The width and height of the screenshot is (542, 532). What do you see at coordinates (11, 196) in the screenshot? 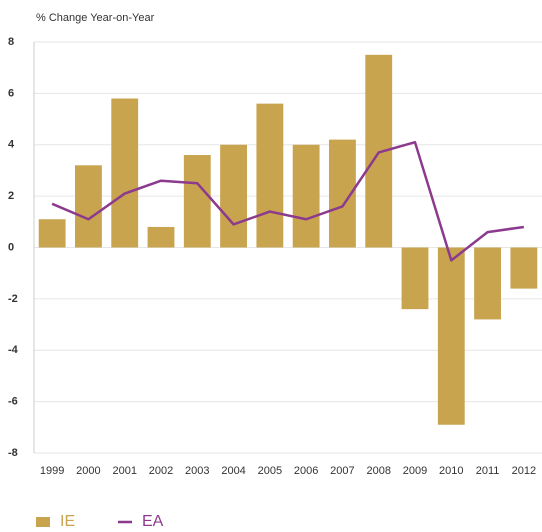
I see `y-tick-label: 2` at bounding box center [11, 196].